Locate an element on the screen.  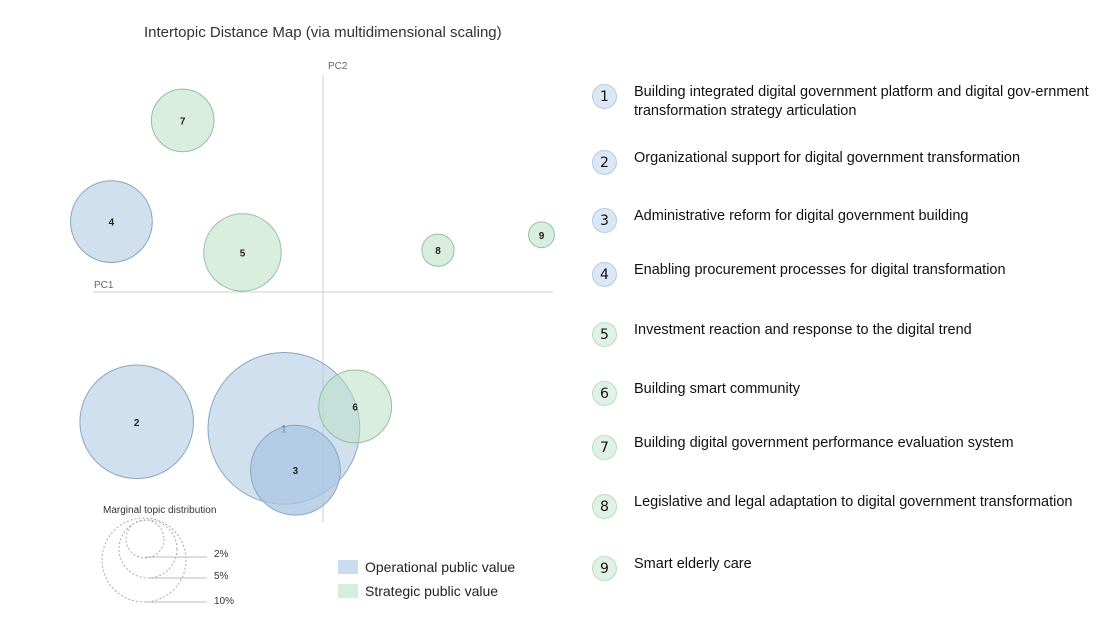
size-legend-circle-2pct is located at coordinates (145, 539).